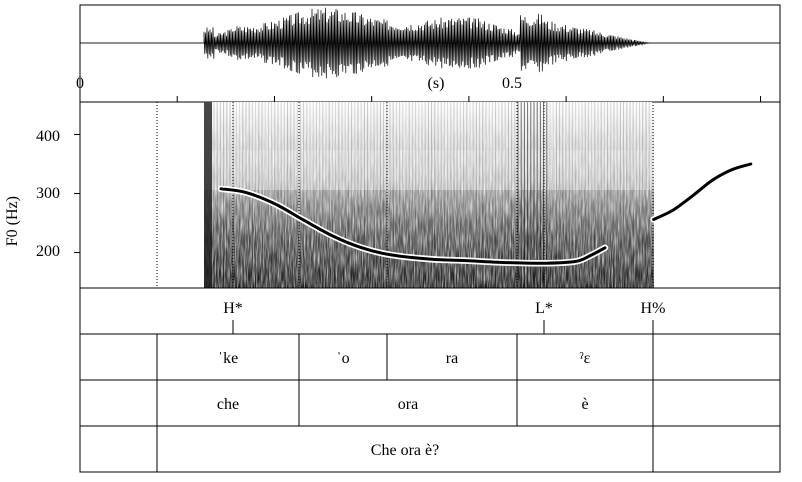 The image size is (802, 482). Describe the element at coordinates (77, 193) in the screenshot. I see `y-axis-ticks` at that location.